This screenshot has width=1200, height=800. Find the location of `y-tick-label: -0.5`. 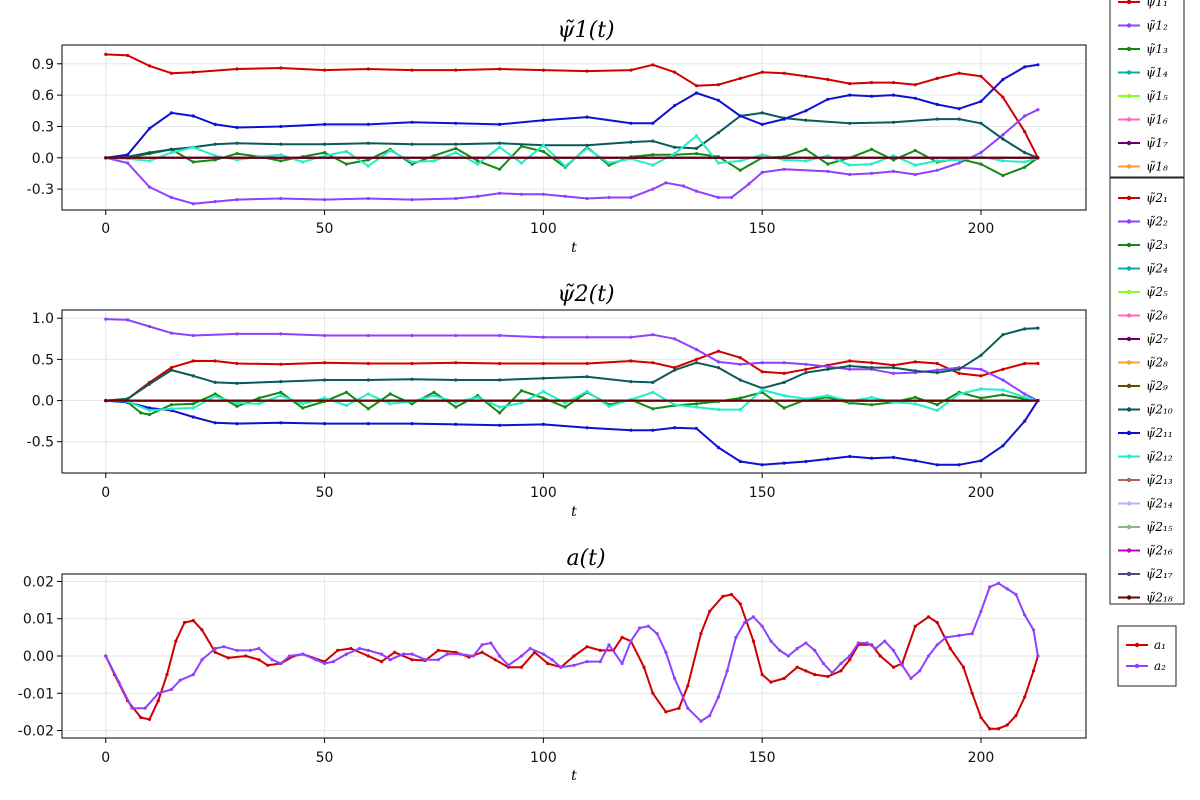

y-tick-label: -0.5 is located at coordinates (40, 443).